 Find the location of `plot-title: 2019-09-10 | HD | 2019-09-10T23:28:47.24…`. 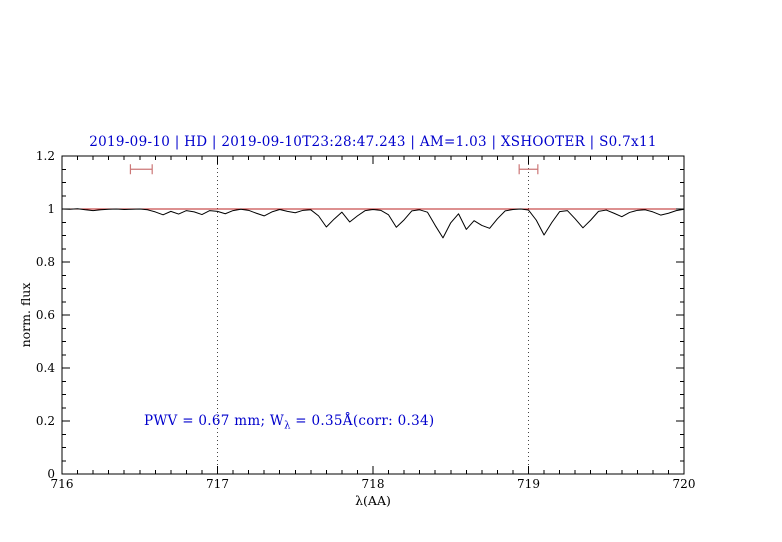

plot-title: 2019-09-10 | HD | 2019-09-10T23:28:47.24… is located at coordinates (373, 142).